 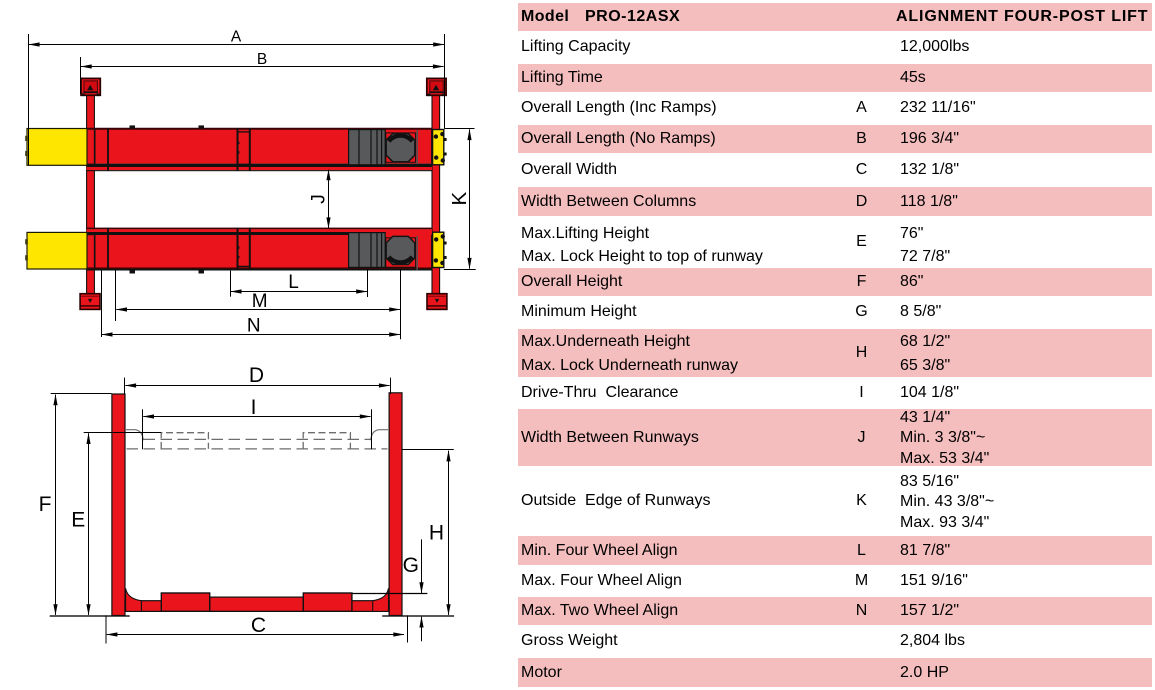 What do you see at coordinates (262, 59) in the screenshot?
I see `svg-text: B` at bounding box center [262, 59].